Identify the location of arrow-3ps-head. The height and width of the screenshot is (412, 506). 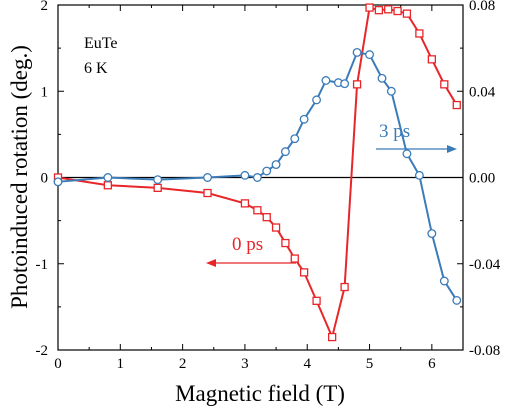
(452, 149).